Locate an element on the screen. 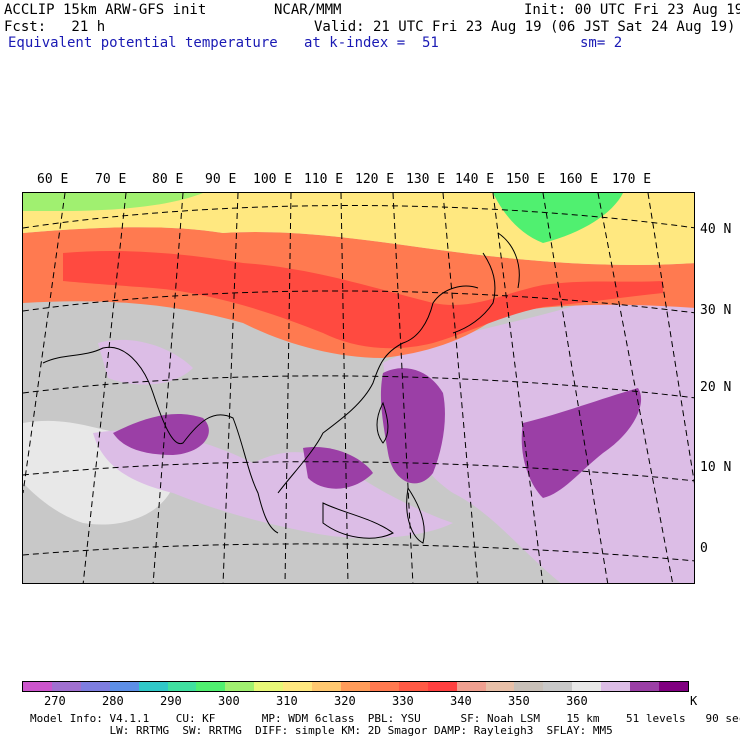 The image size is (740, 740). warm-band-core is located at coordinates (363, 300).